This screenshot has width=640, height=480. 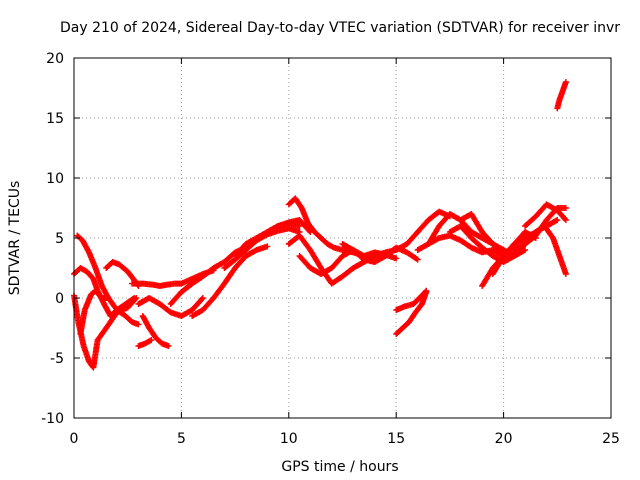 I want to click on x-tick-label: 15, so click(x=396, y=439).